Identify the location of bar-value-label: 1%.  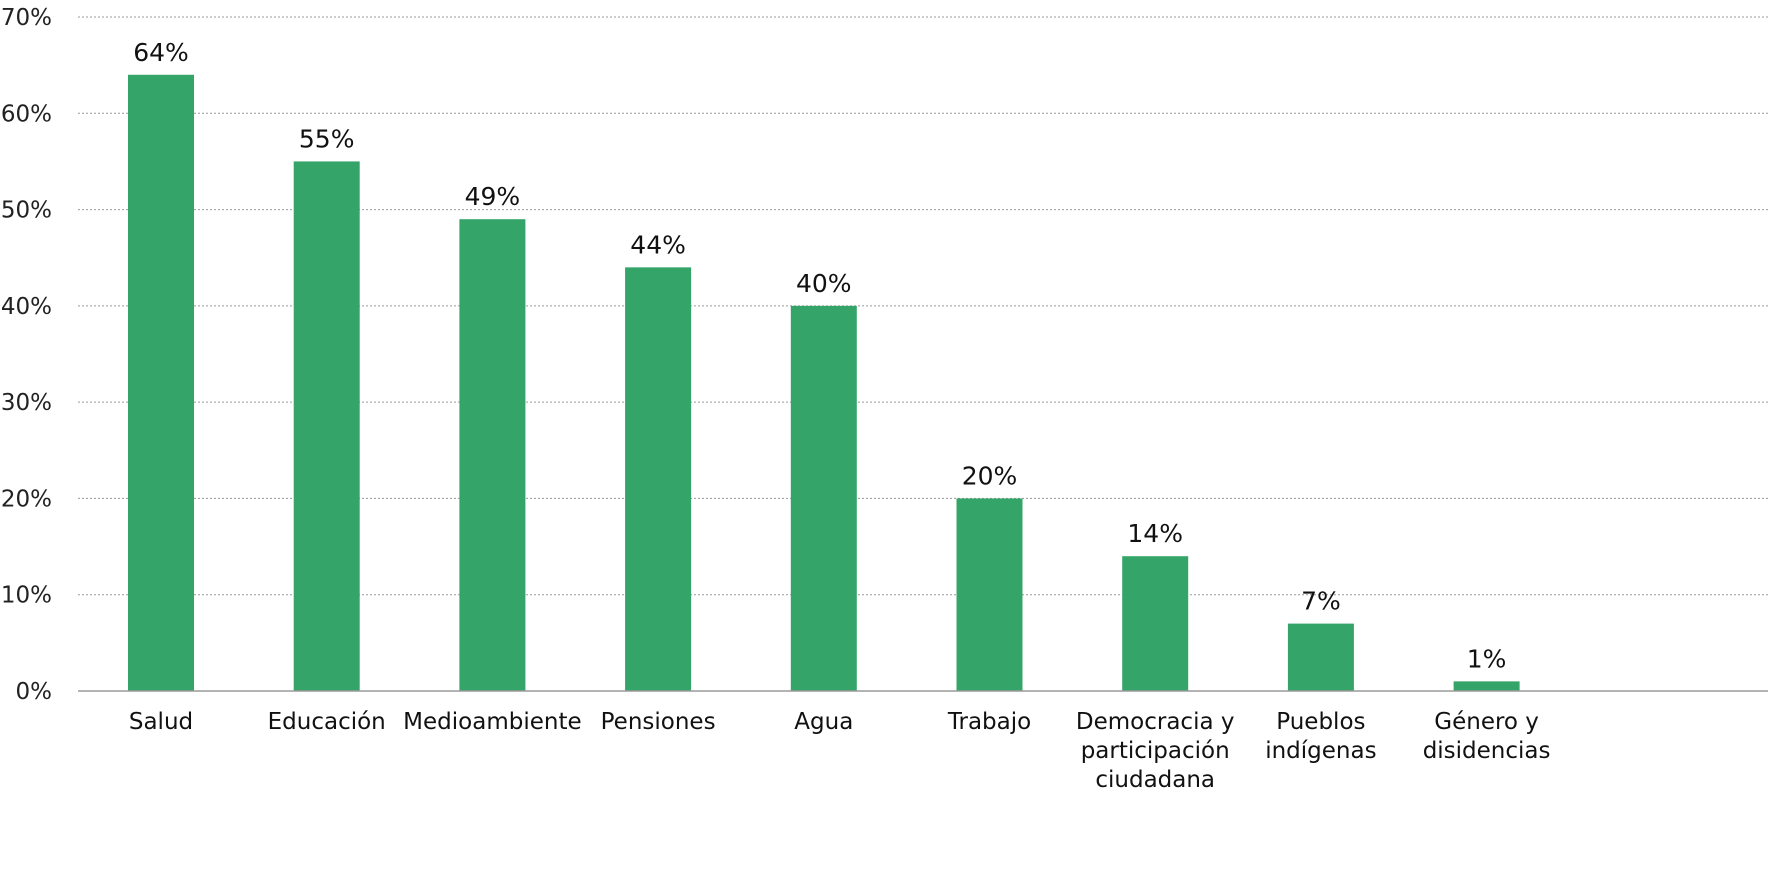
(1487, 658).